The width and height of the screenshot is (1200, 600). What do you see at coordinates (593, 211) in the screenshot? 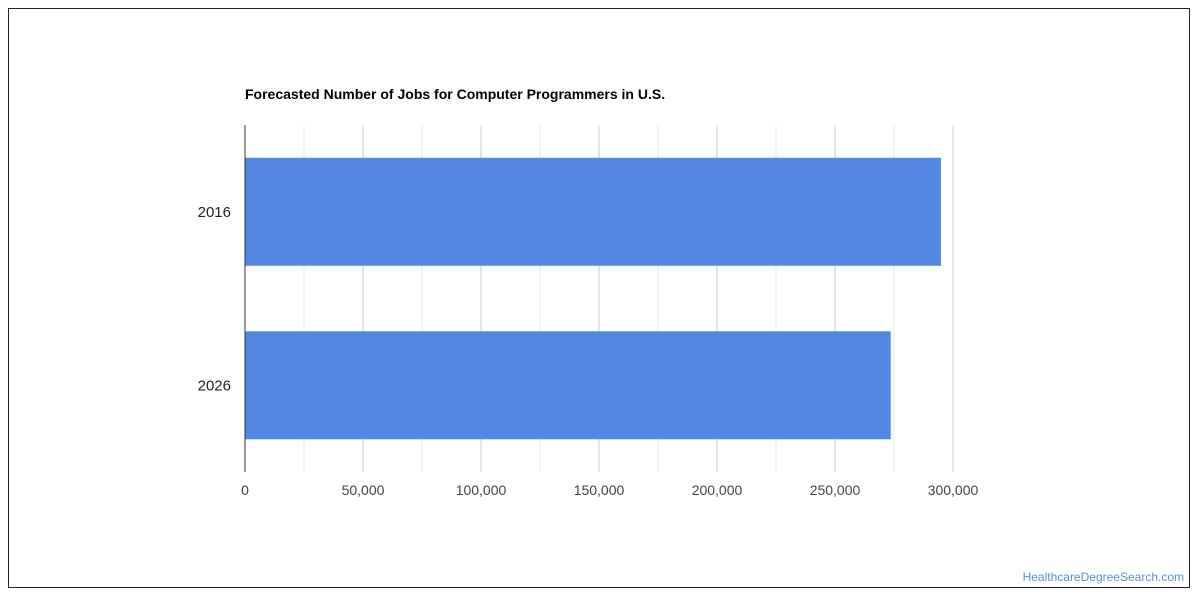
I see `bar-2016` at bounding box center [593, 211].